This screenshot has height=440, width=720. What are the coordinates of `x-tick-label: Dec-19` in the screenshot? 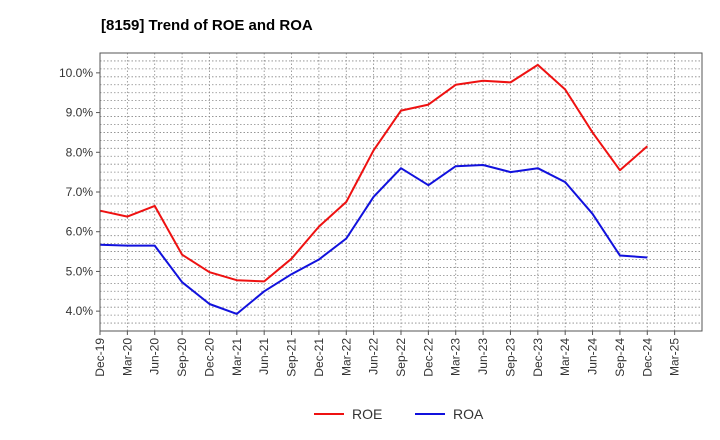 It's located at (100, 357).